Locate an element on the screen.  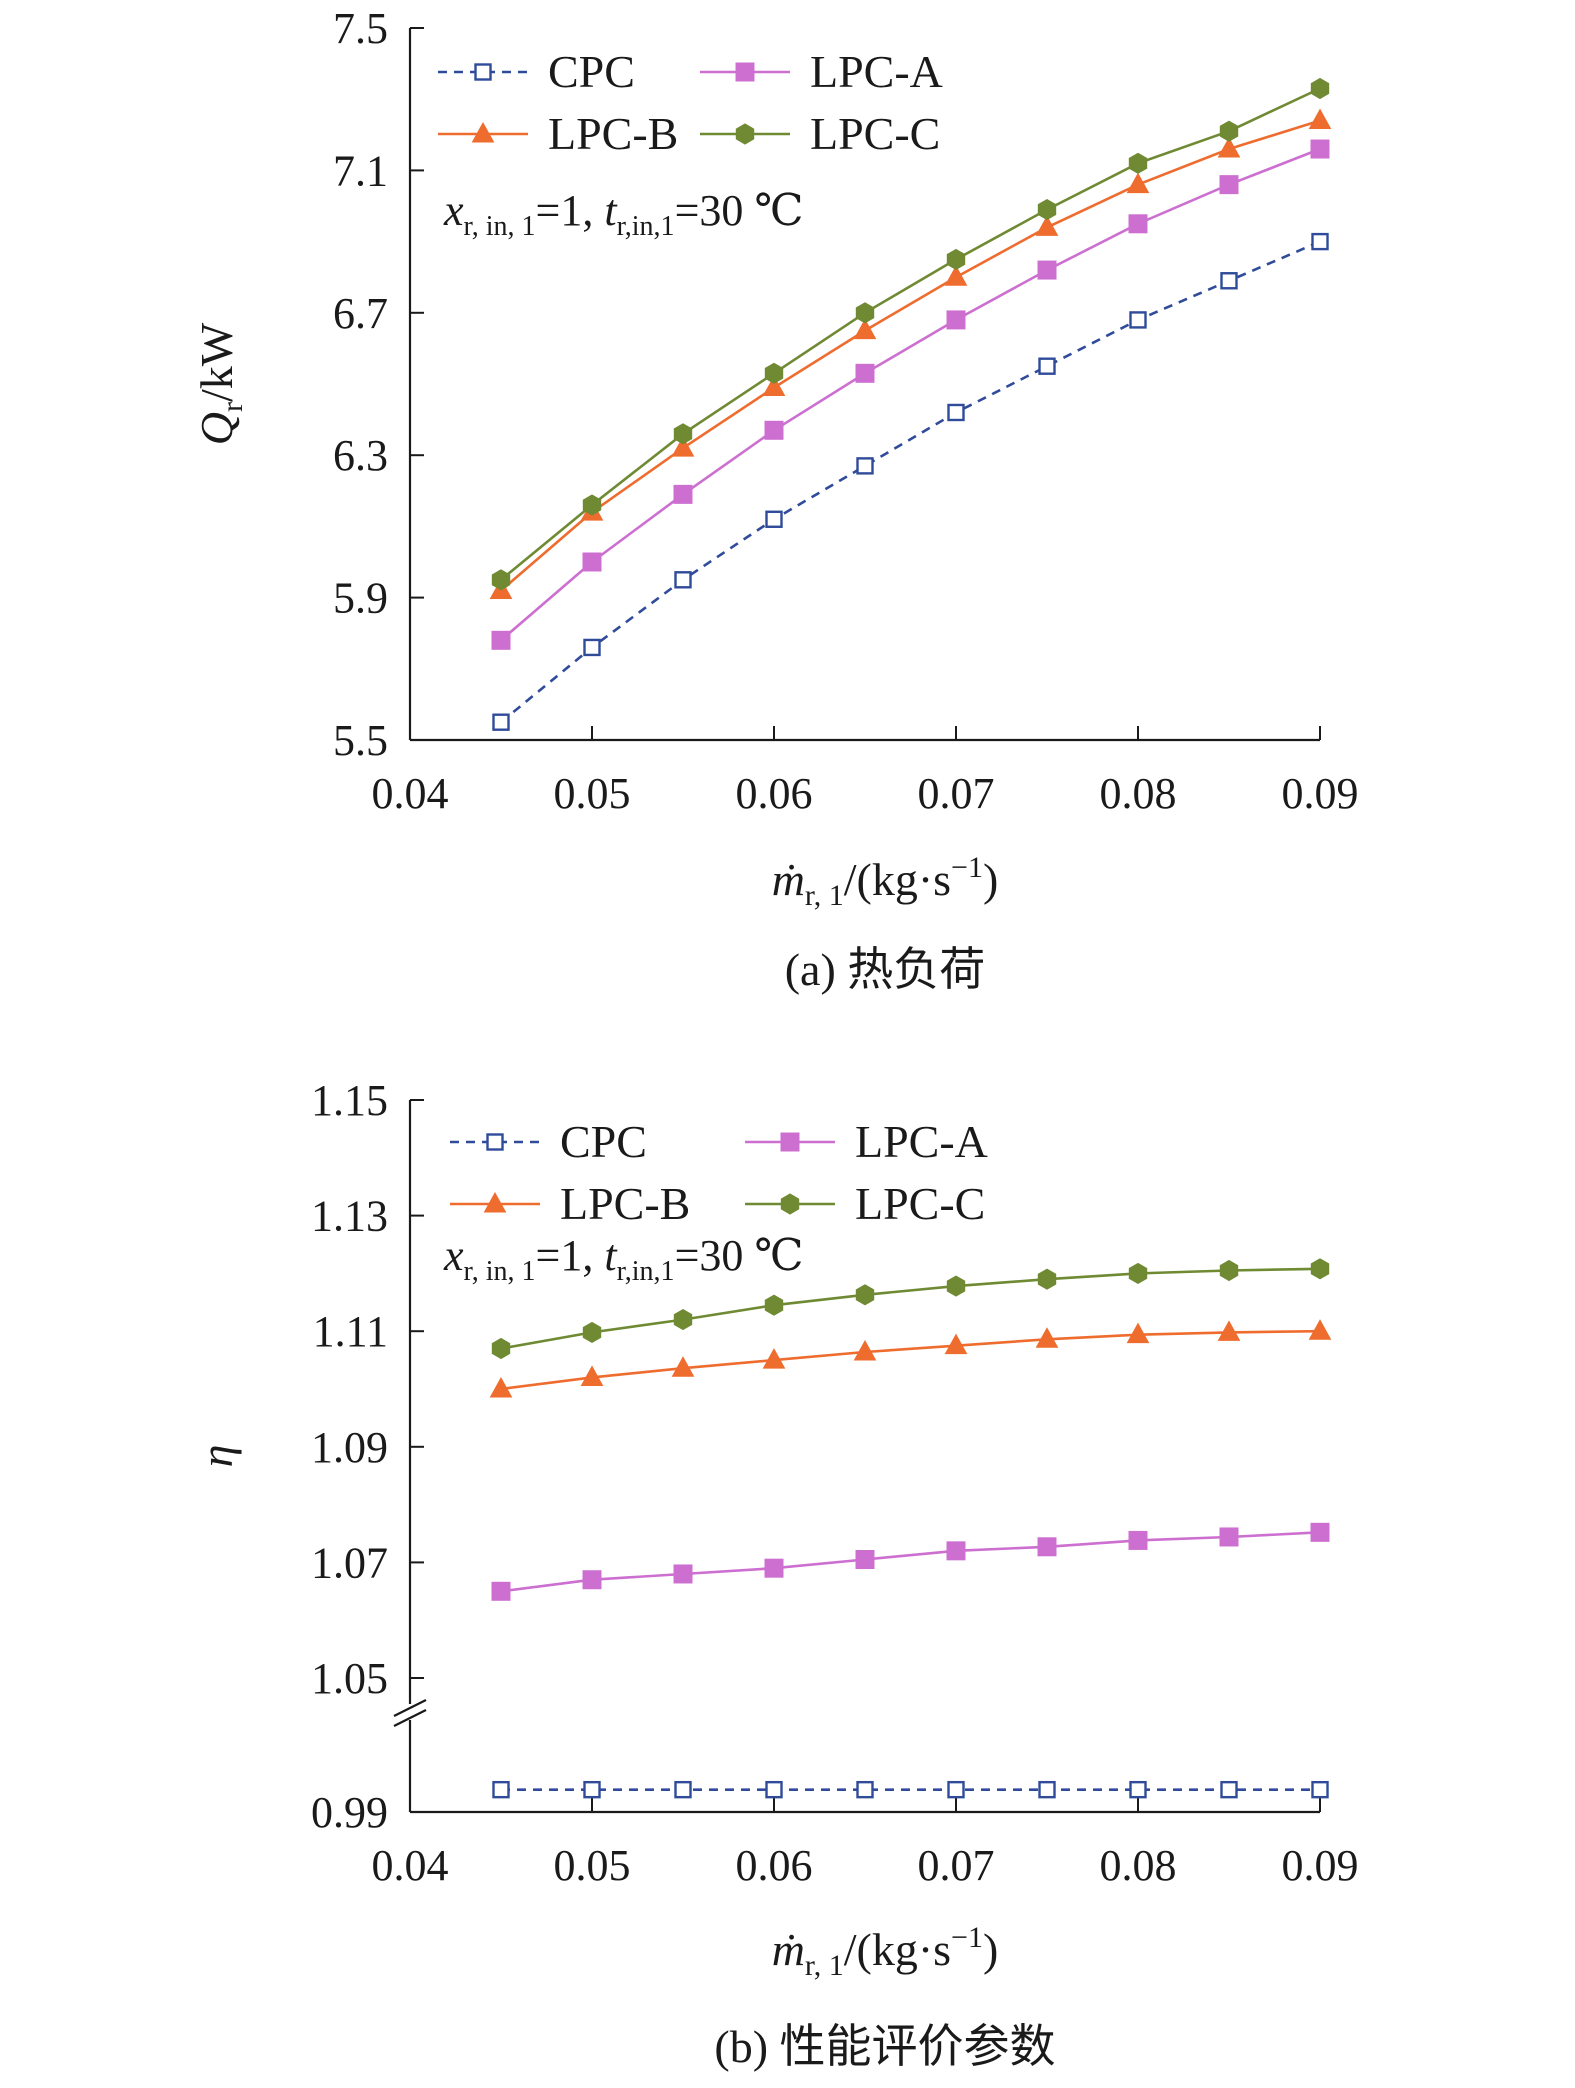
series-cpc is located at coordinates (910, 1789).